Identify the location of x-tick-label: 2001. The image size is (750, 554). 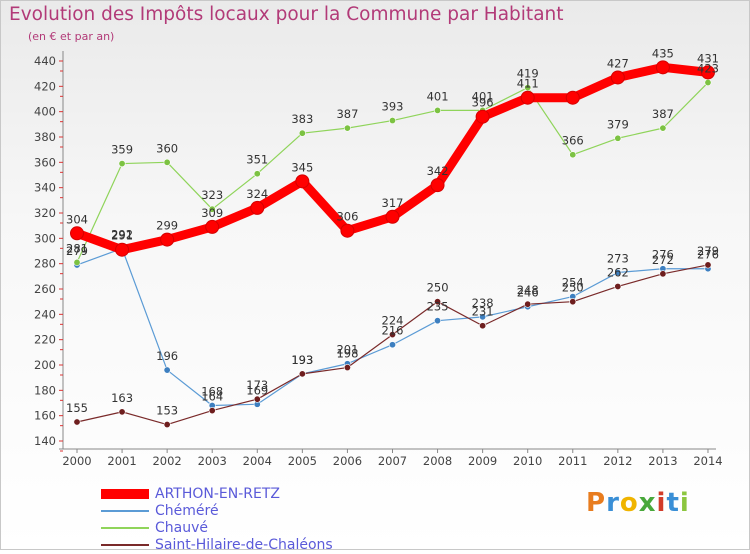
(121, 461).